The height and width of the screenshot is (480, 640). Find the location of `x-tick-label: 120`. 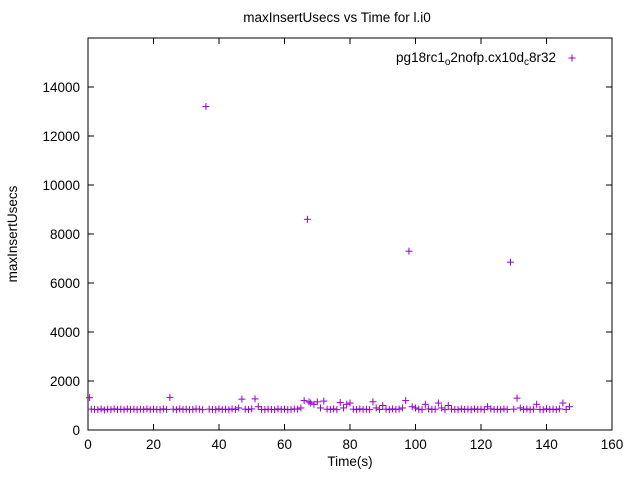

x-tick-label: 120 is located at coordinates (481, 444).